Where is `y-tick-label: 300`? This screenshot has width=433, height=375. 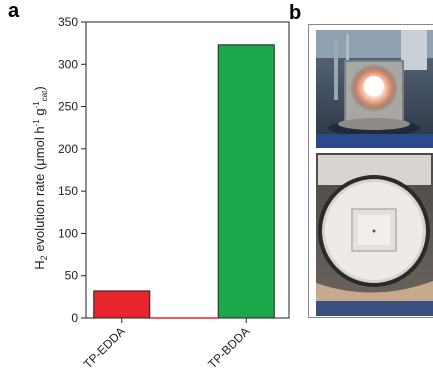 y-tick-label: 300 is located at coordinates (68, 64).